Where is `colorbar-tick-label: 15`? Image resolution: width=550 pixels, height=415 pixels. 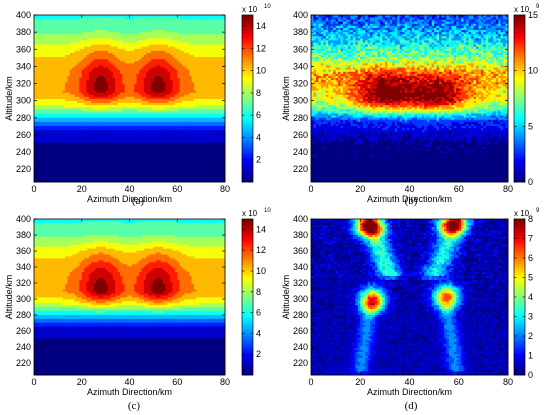 colorbar-tick-label: 15 is located at coordinates (533, 15).